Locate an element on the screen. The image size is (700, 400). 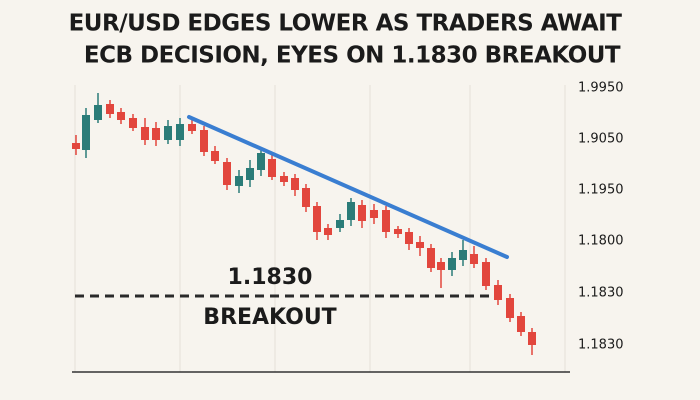
y-tick-label: 1.1950 is located at coordinates (601, 190).